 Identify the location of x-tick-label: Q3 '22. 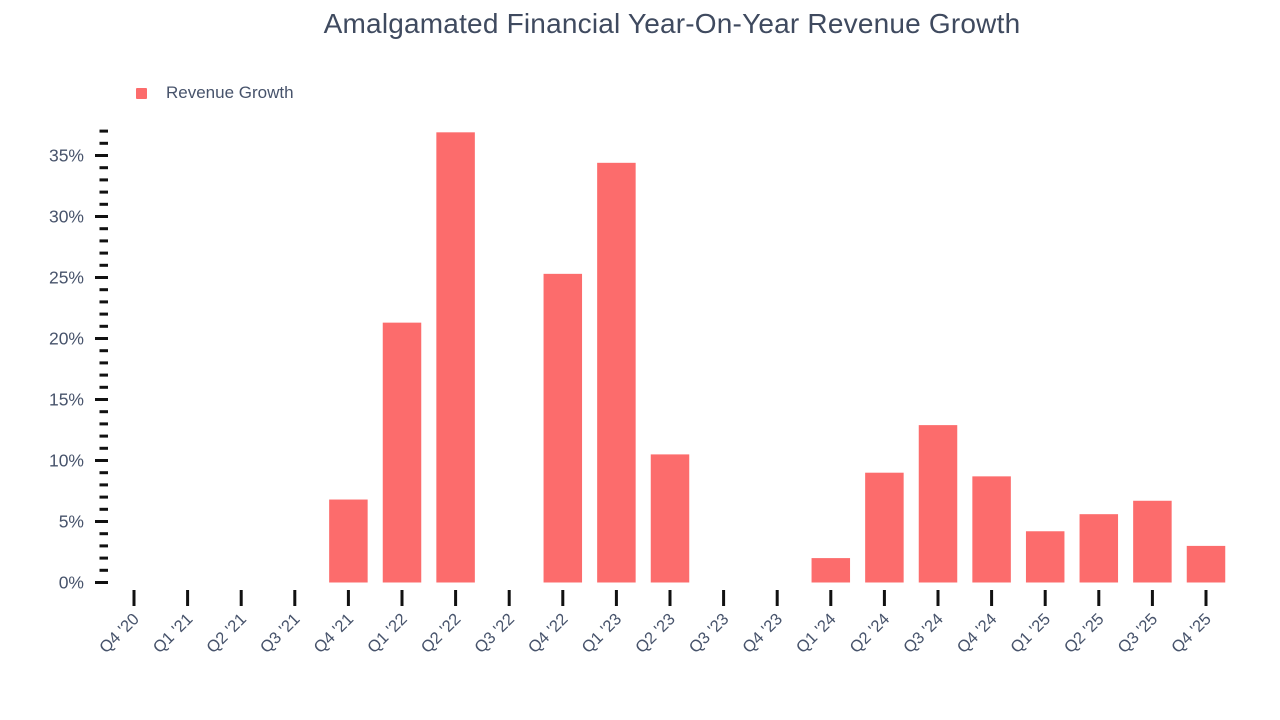
(494, 633).